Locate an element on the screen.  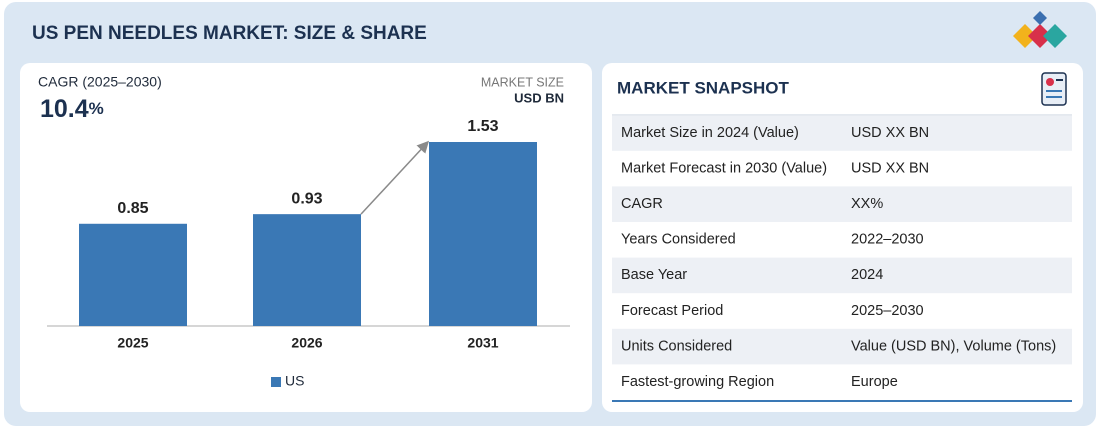
table-cell: Market Forecast in 2030 (Value) is located at coordinates (724, 168).